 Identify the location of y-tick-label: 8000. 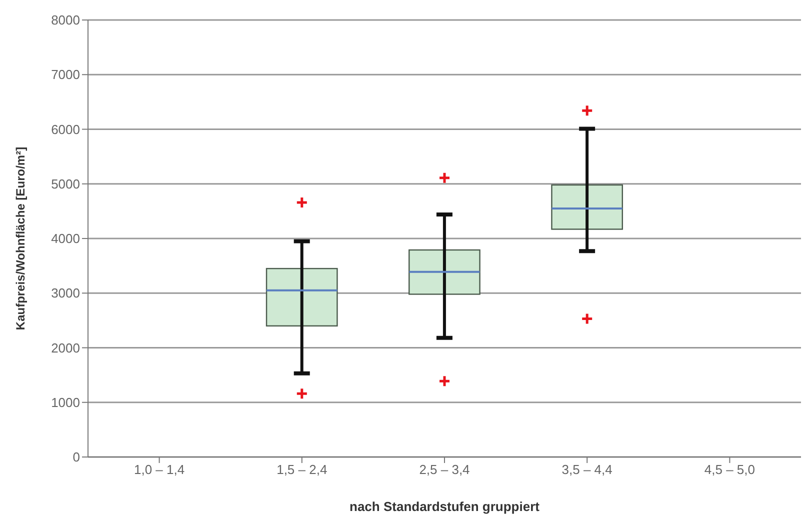
(65, 20).